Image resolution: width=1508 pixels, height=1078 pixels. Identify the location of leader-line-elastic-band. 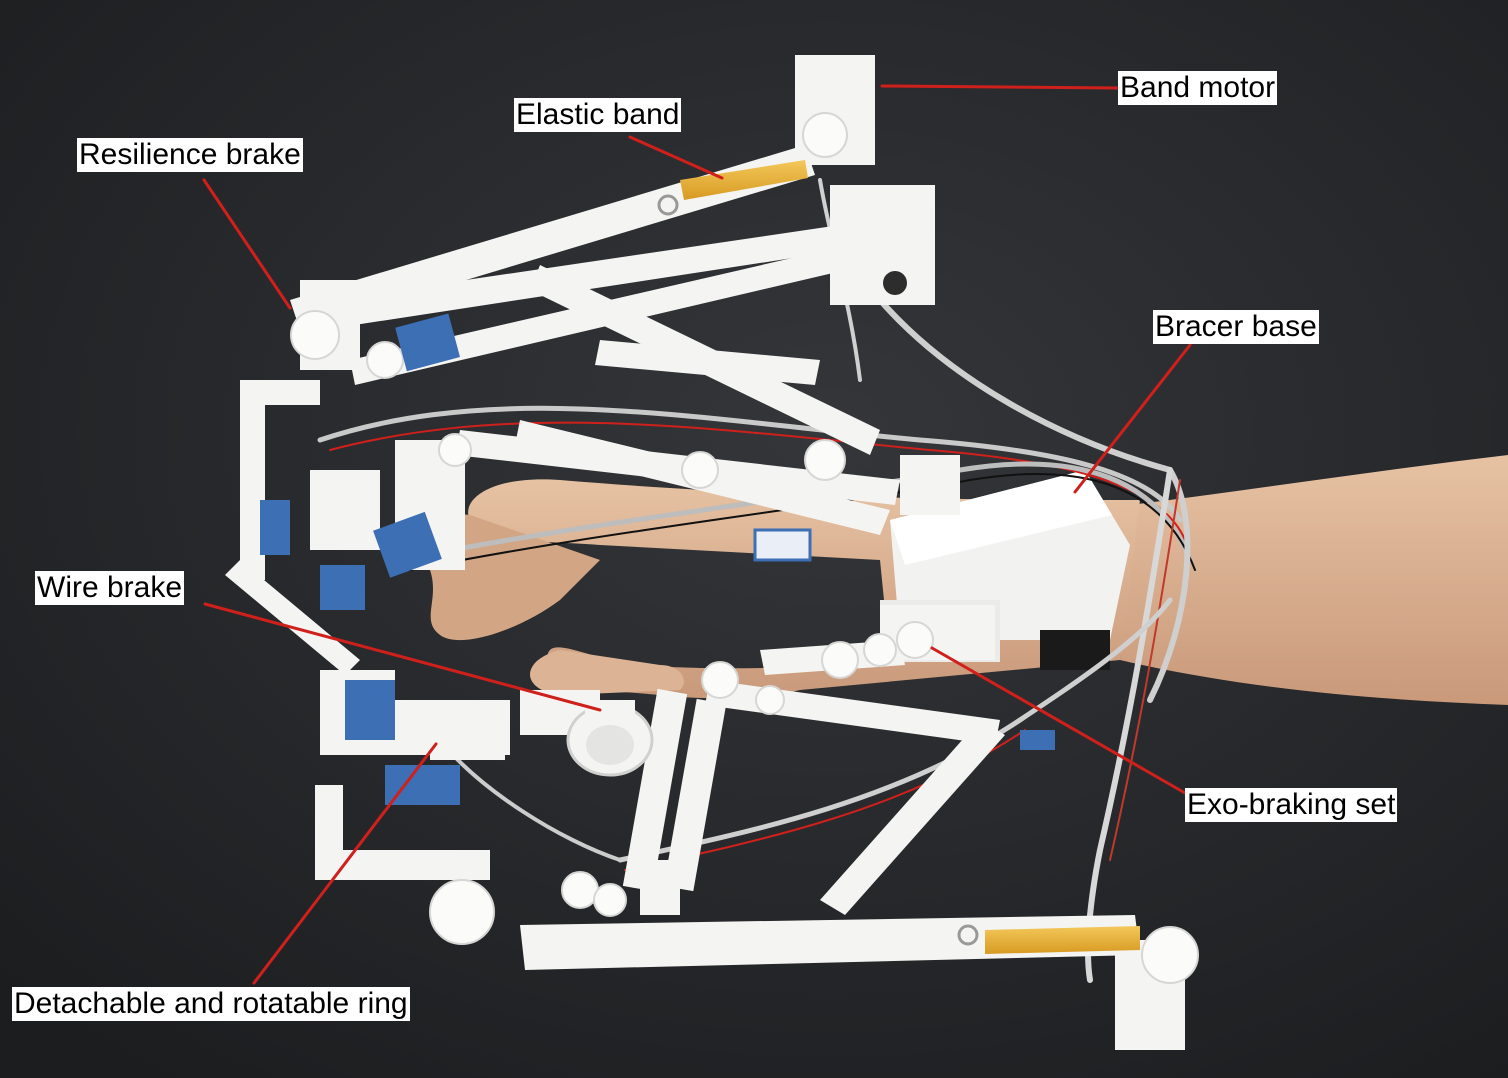
(676, 157).